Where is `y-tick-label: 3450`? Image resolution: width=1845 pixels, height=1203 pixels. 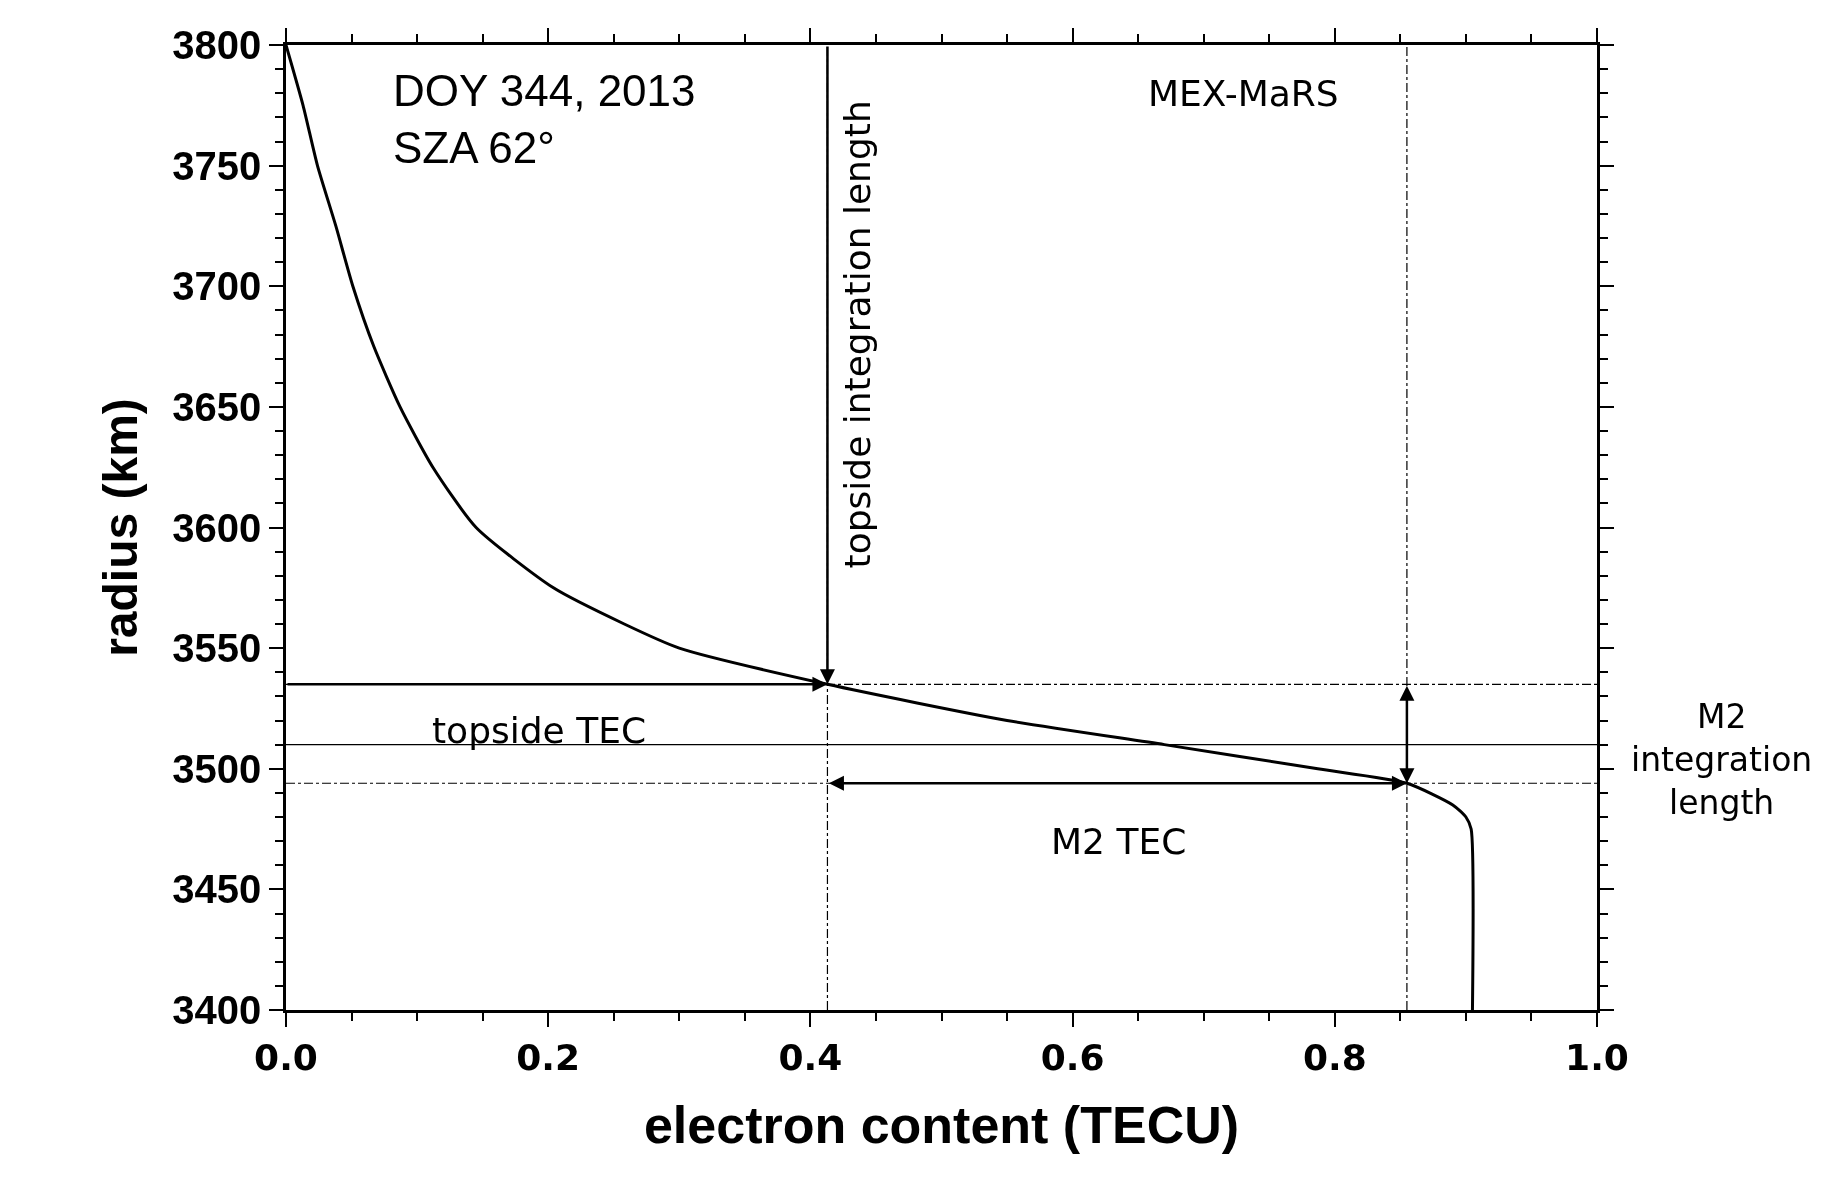
y-tick-label: 3450 is located at coordinates (217, 889).